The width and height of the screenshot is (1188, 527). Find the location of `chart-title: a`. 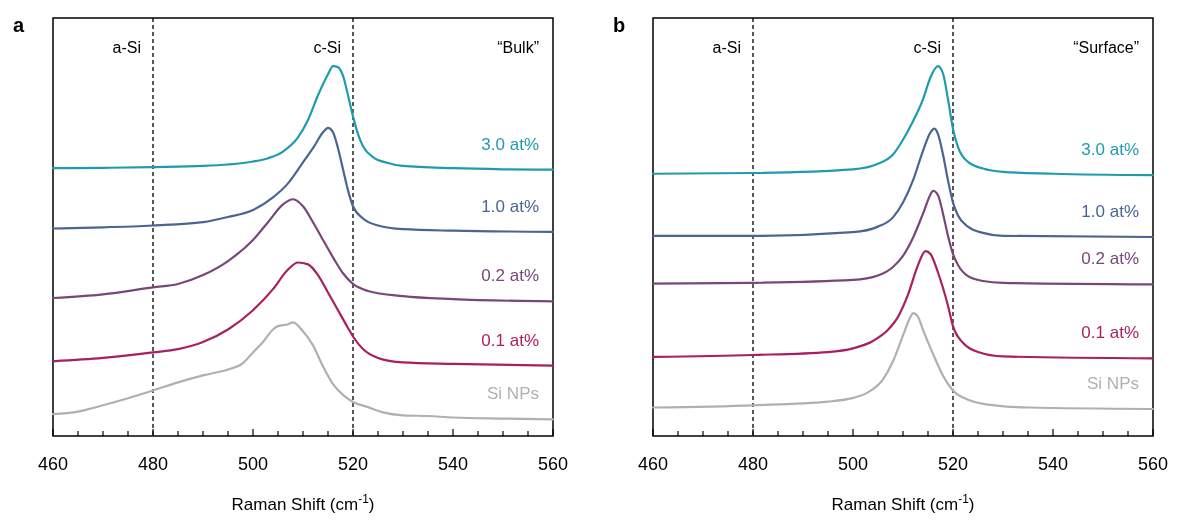

chart-title: a is located at coordinates (19, 25).